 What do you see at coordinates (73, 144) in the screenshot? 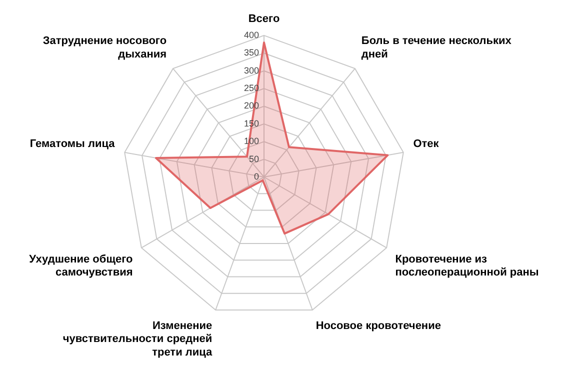
I see `spoke-label: Гематомы лица` at bounding box center [73, 144].